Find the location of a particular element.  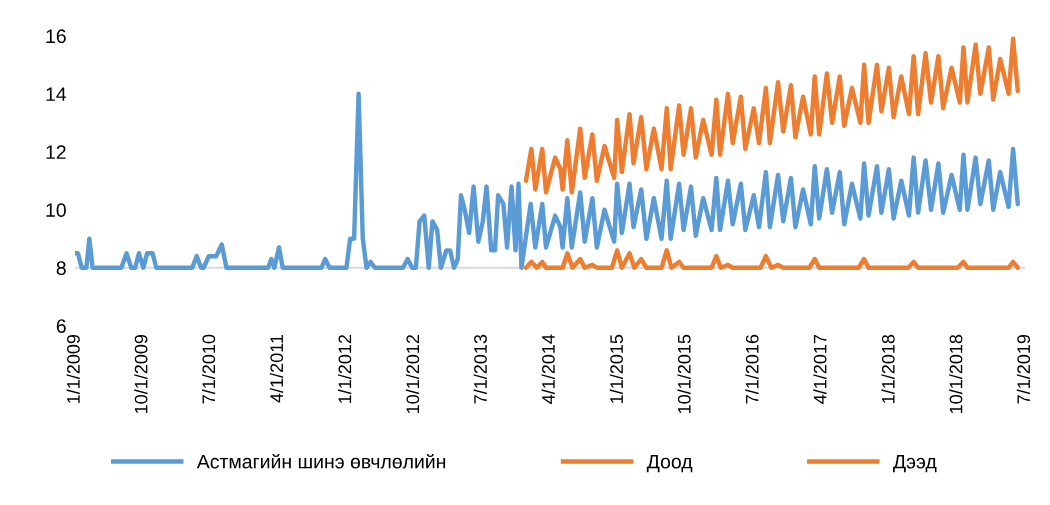

y-tick-label: 10 is located at coordinates (56, 210).